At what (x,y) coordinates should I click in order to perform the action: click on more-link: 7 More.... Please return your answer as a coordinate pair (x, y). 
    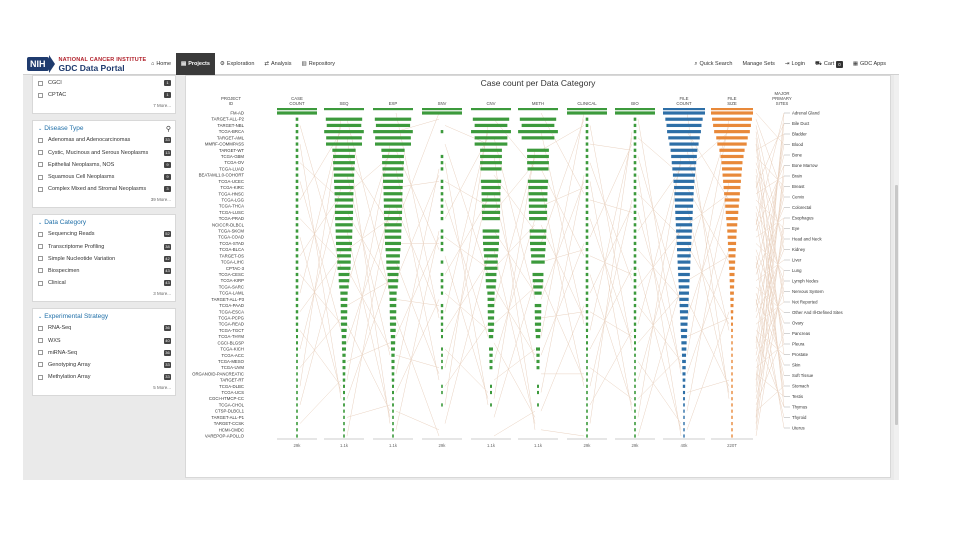
    Looking at the image, I should click on (162, 106).